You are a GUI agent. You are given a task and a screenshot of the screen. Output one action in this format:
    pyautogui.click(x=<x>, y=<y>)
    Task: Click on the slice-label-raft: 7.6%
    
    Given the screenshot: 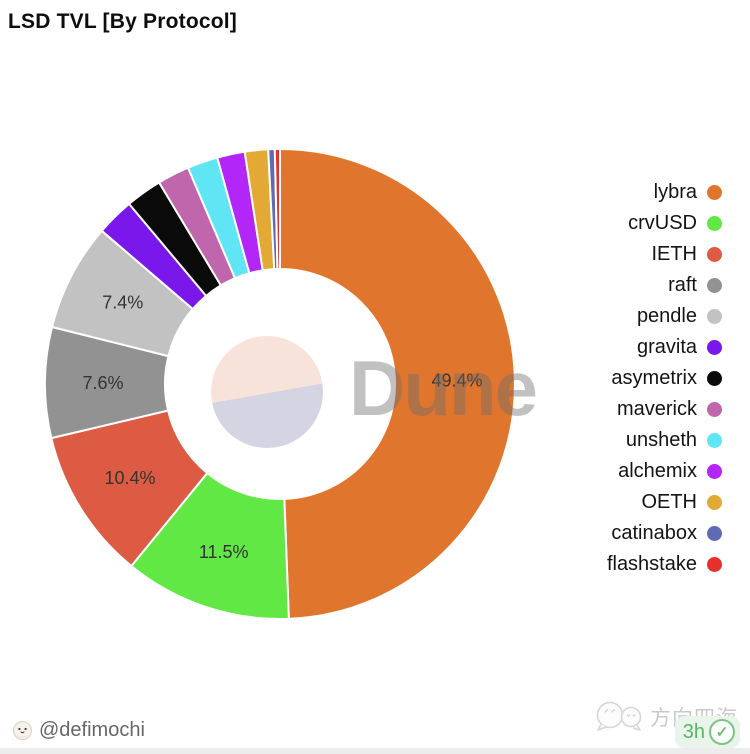 What is the action you would take?
    pyautogui.click(x=102, y=383)
    